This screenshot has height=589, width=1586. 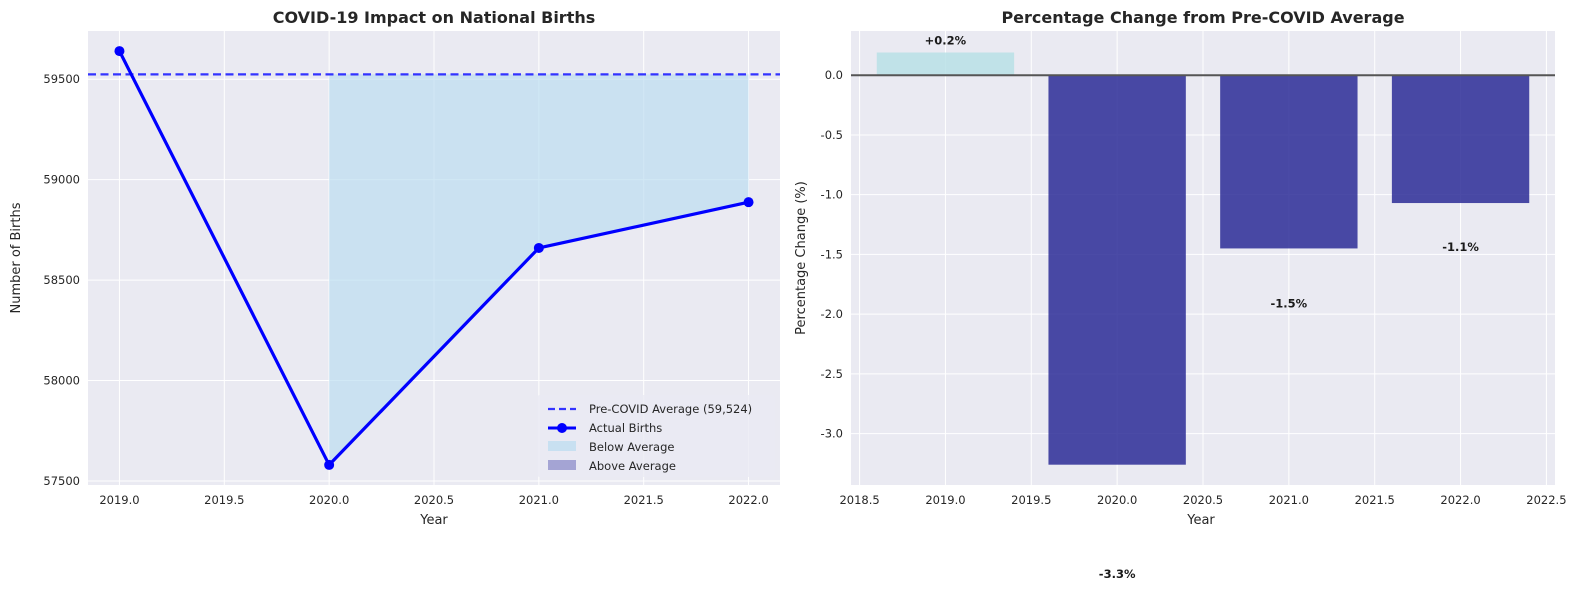 I want to click on bar-chart-y-tick-label: -3.0, so click(x=832, y=434).